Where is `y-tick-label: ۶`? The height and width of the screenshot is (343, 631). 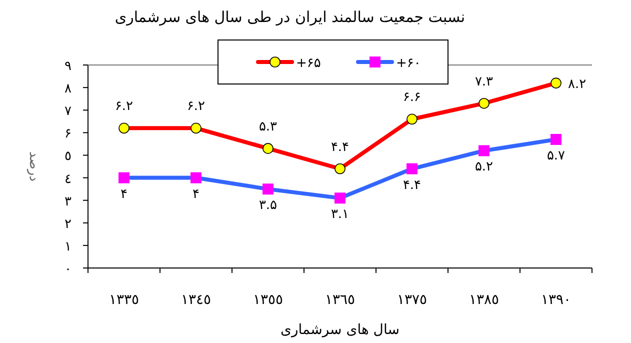 y-tick-label: ۶ is located at coordinates (68, 134).